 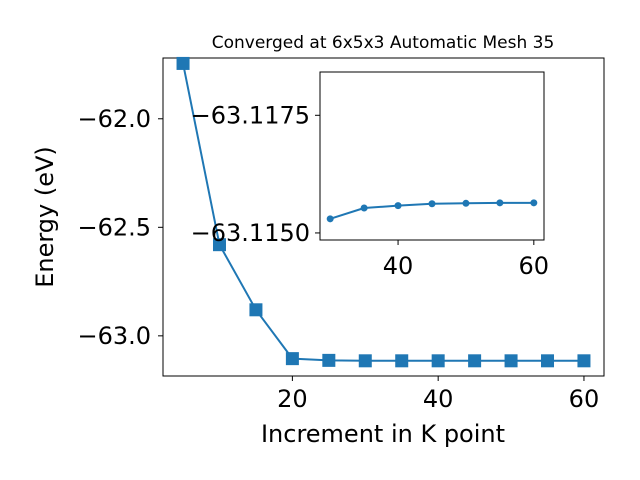 I want to click on x-tick-label: 40, so click(x=438, y=399).